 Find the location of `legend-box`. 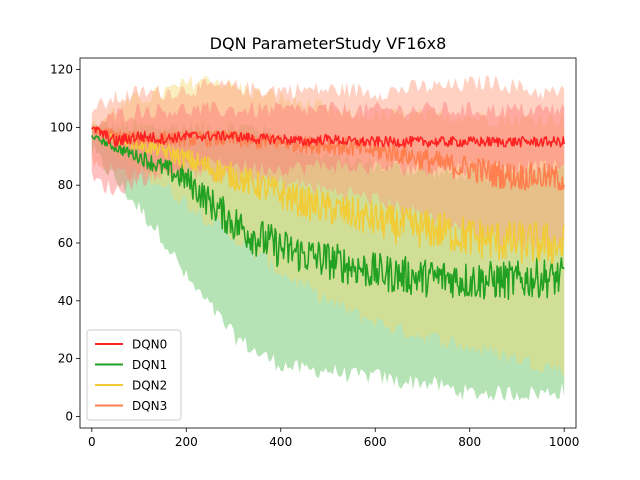

legend-box is located at coordinates (134, 375).